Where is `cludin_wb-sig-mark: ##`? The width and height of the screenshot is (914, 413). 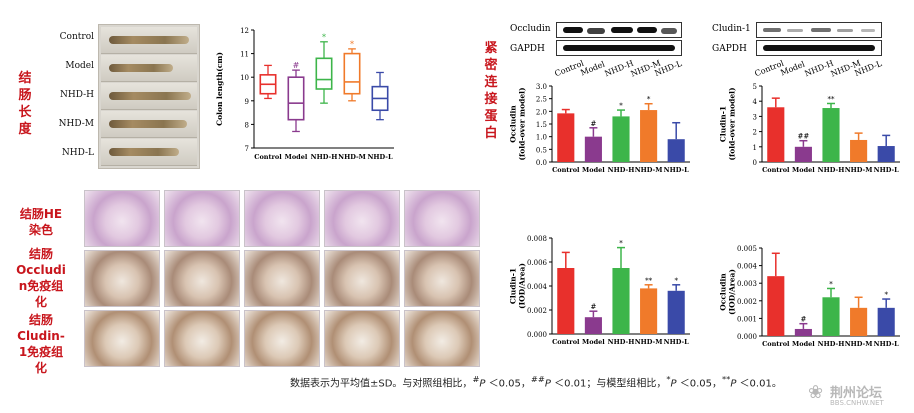
cludin_wb-sig-mark: ## is located at coordinates (804, 137).